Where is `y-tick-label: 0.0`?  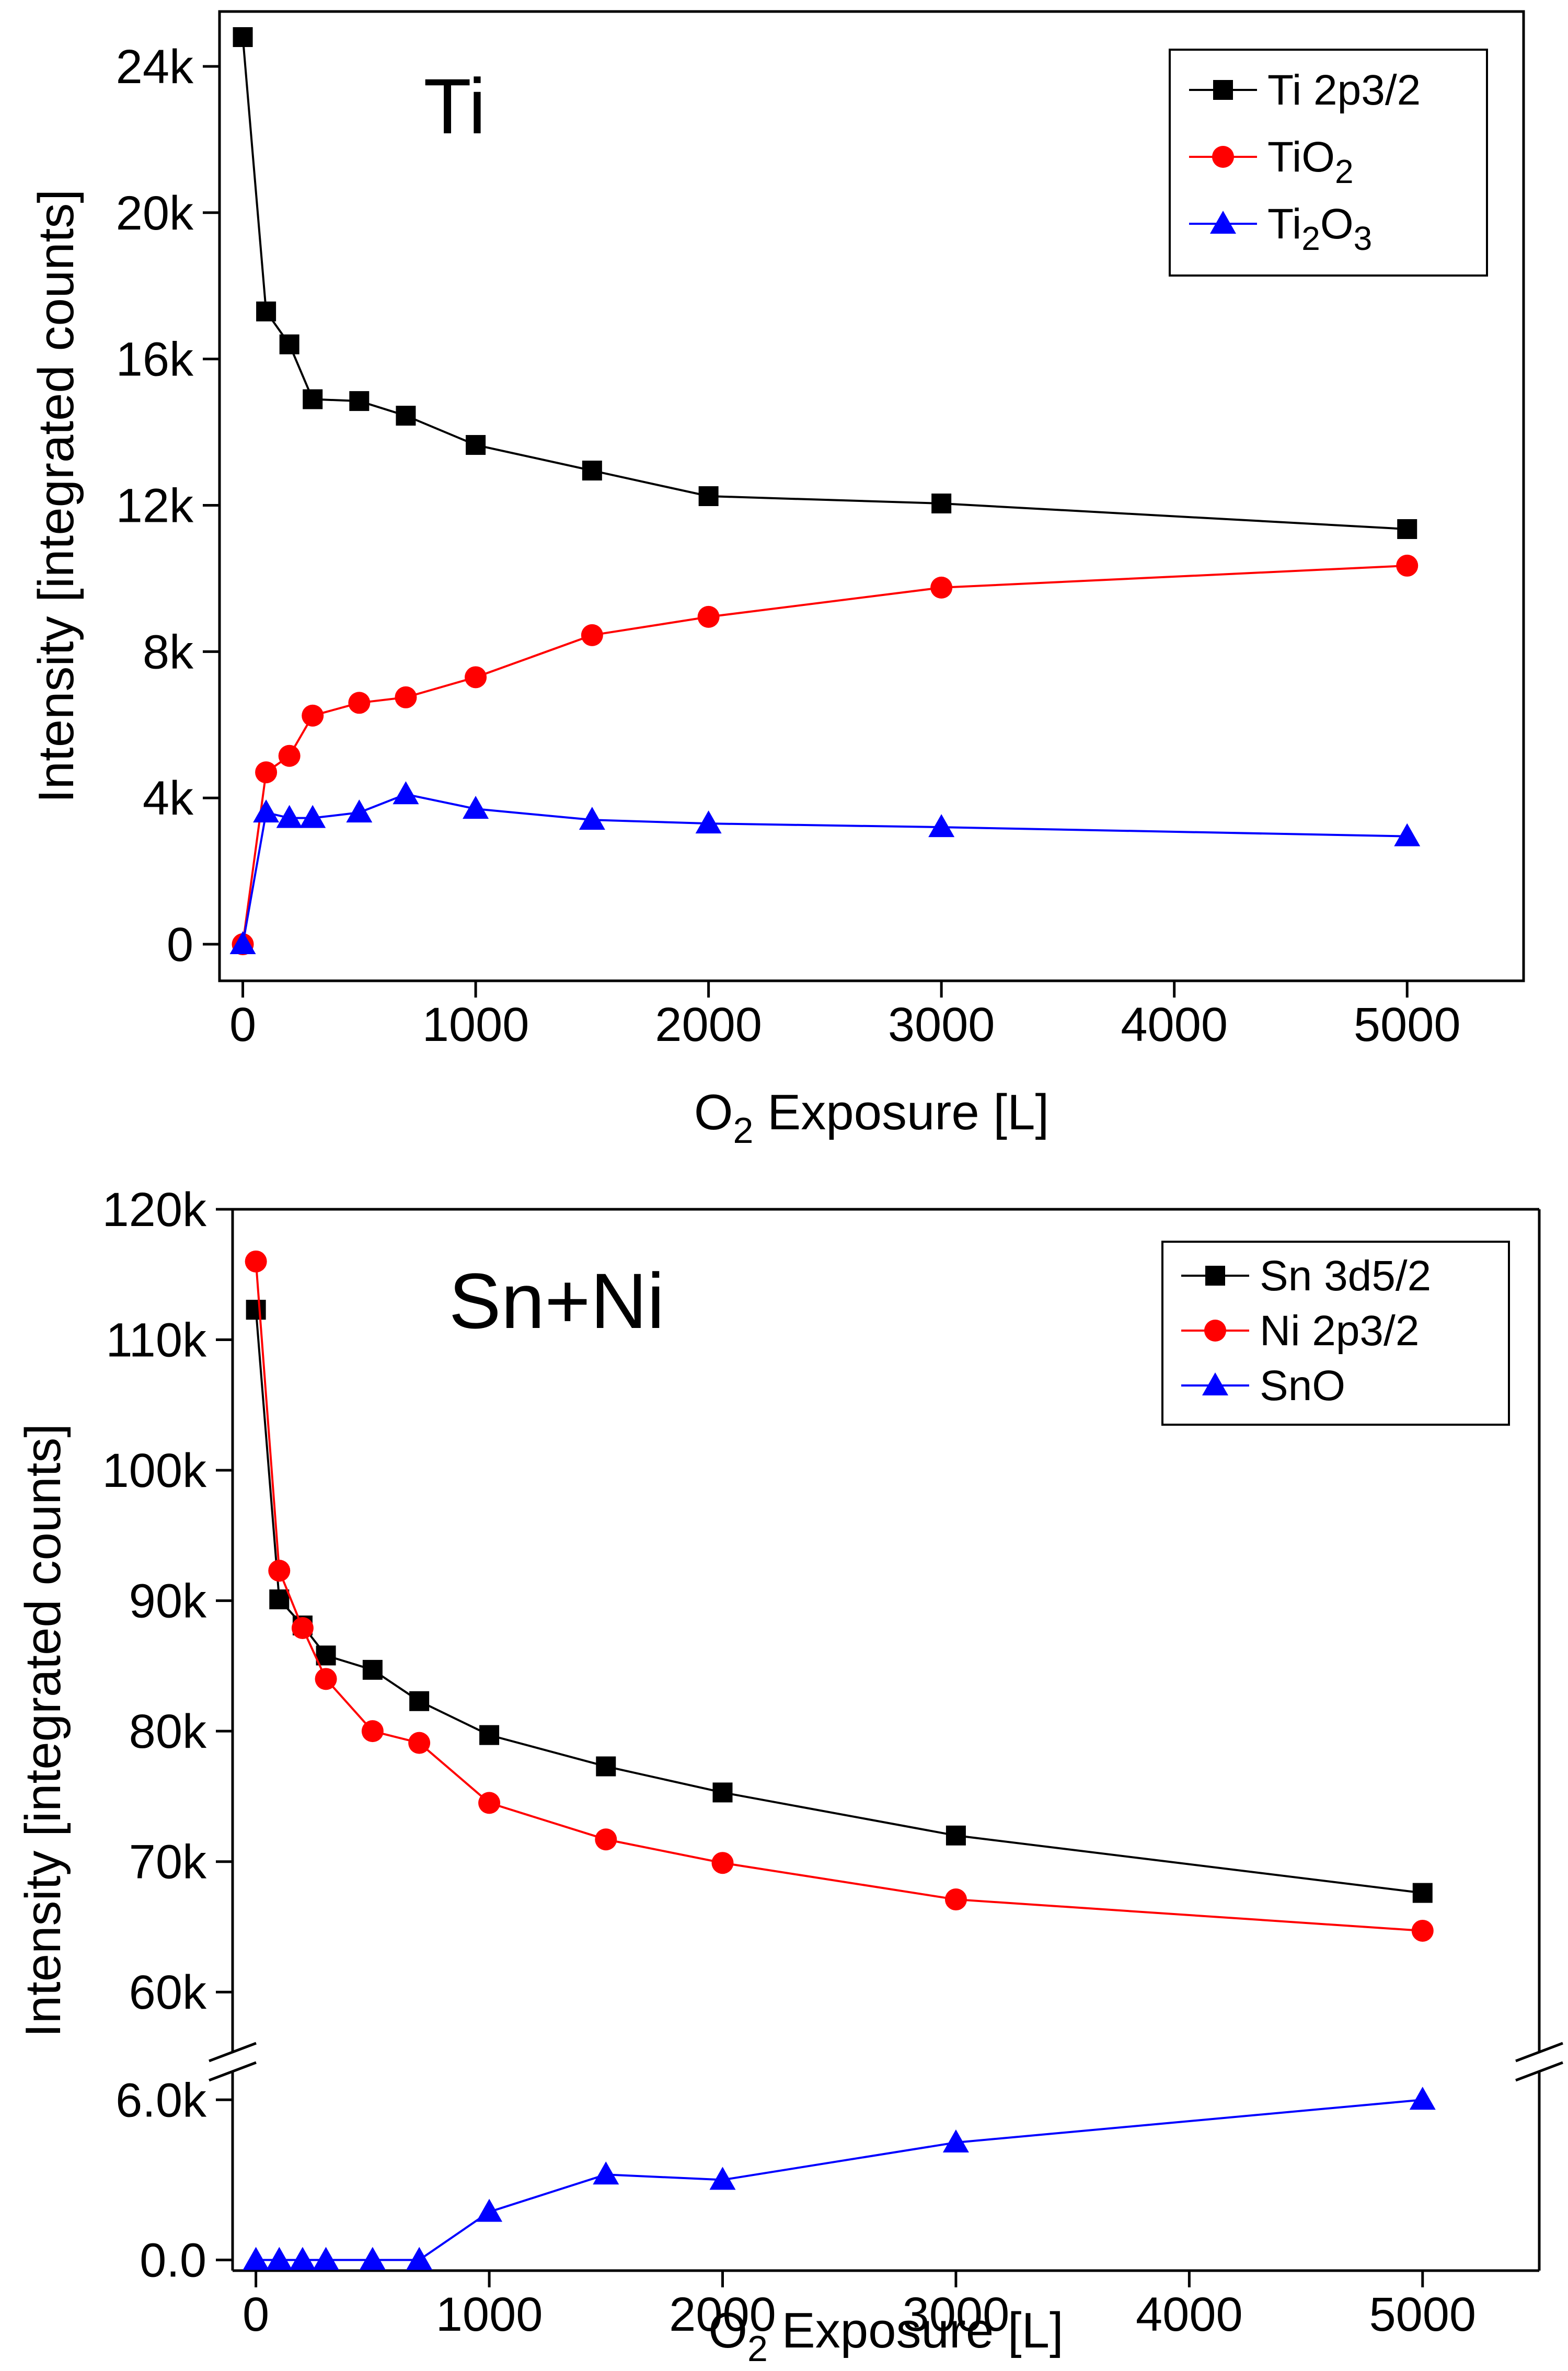 y-tick-label: 0.0 is located at coordinates (173, 2260).